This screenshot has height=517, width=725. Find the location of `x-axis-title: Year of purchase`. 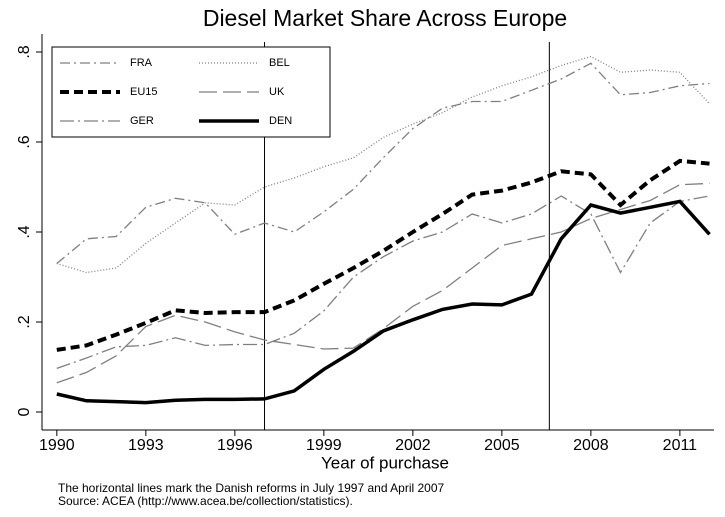

x-axis-title: Year of purchase is located at coordinates (385, 462).